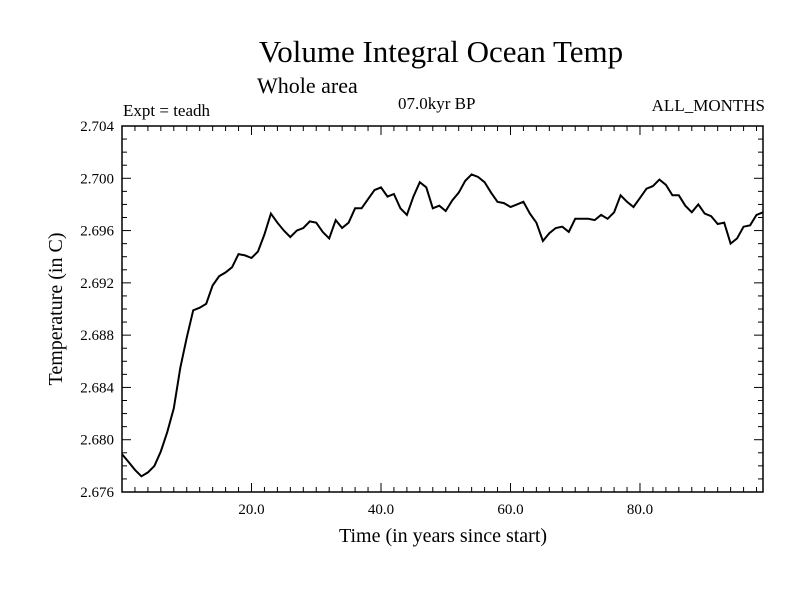 The image size is (800, 600). Describe the element at coordinates (97, 179) in the screenshot. I see `y-tick-label: 2.700` at that location.